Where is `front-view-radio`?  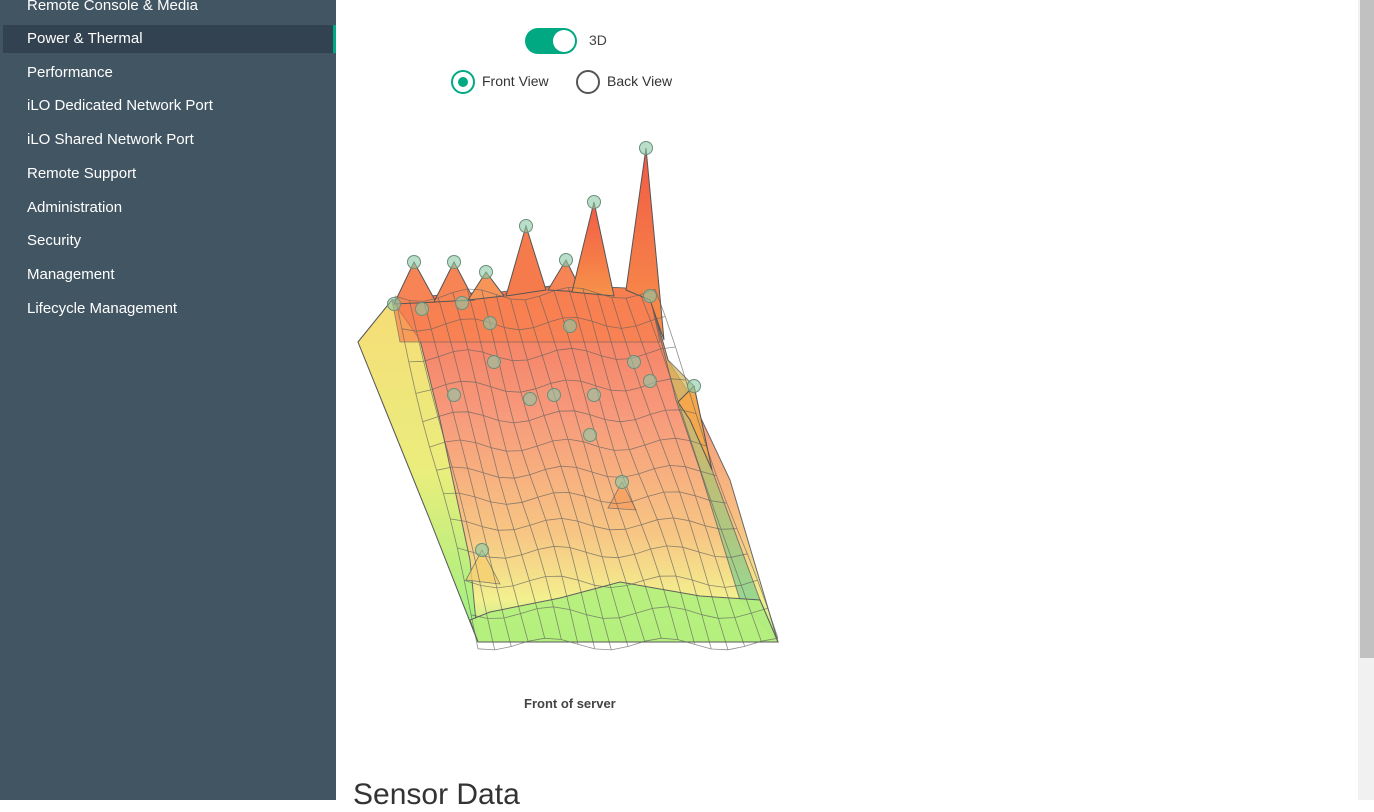 front-view-radio is located at coordinates (463, 82).